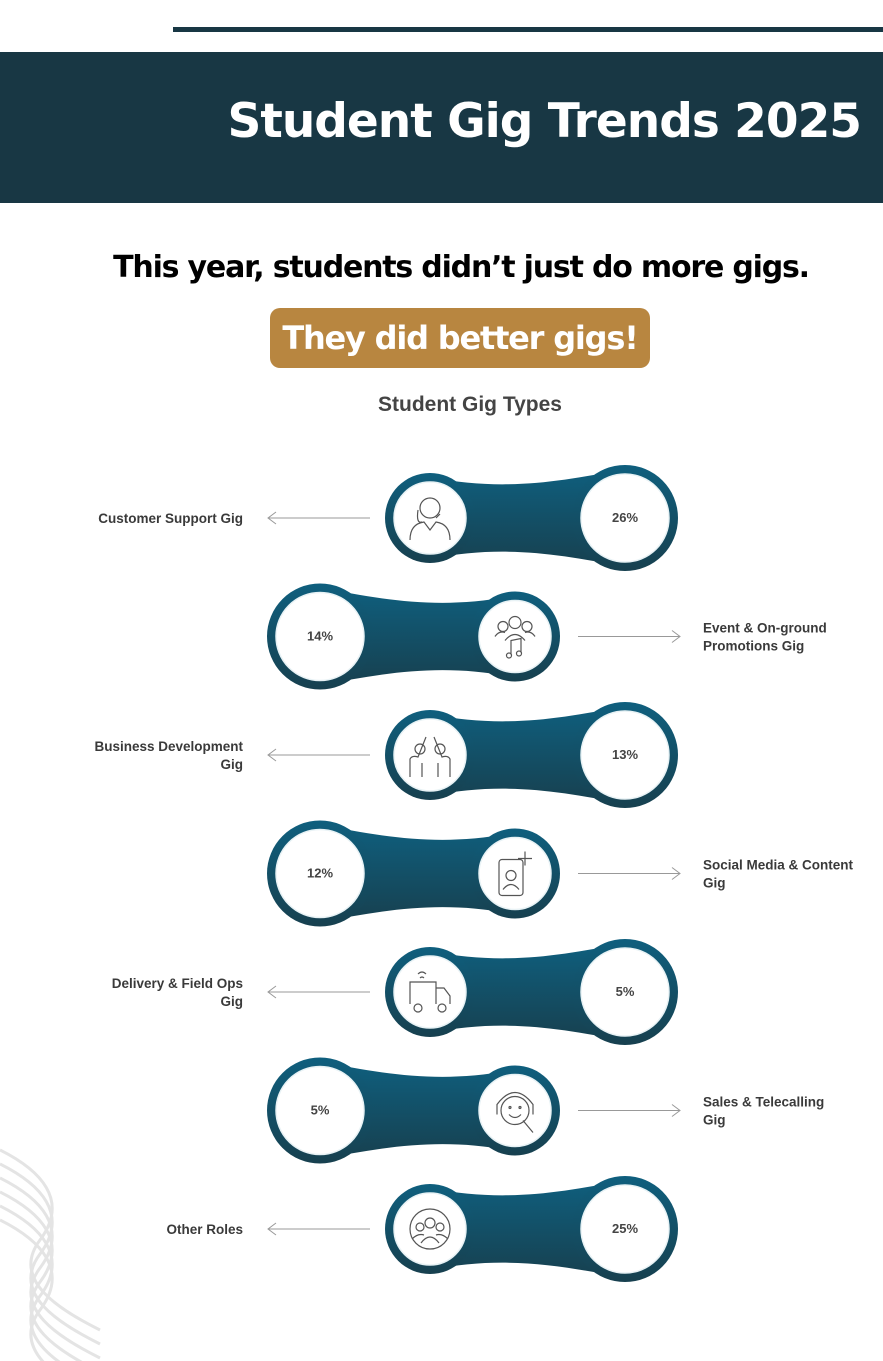  I want to click on value-label: 14%, so click(320, 636).